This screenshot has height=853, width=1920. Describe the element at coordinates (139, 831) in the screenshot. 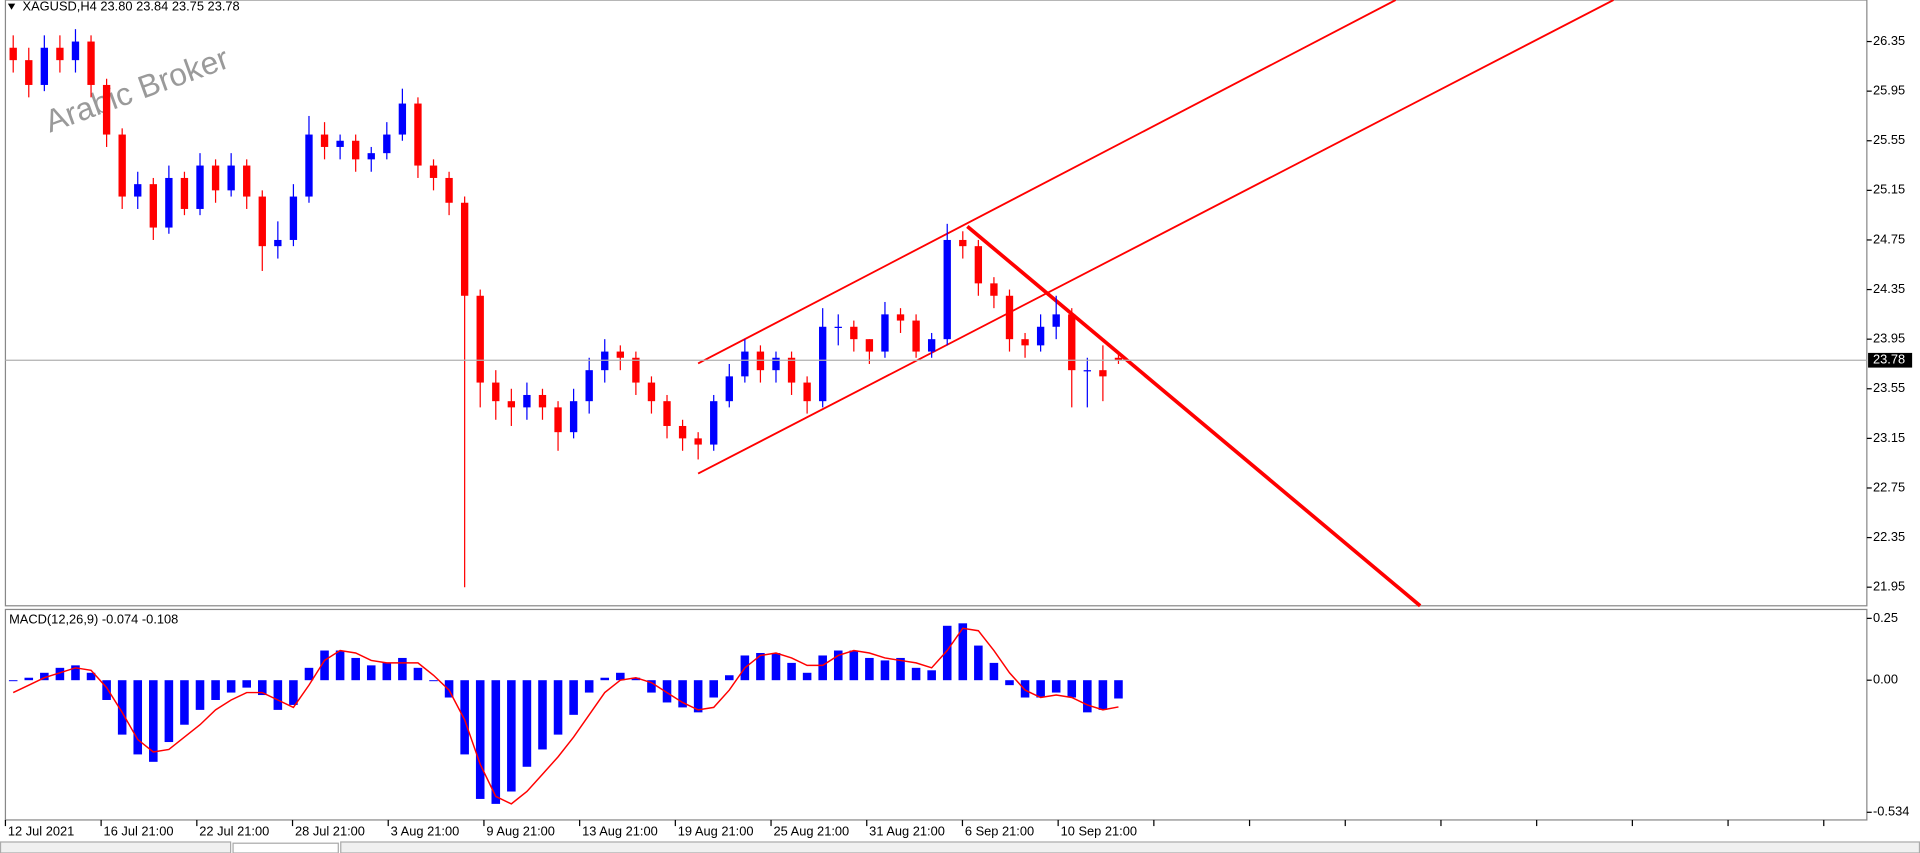

I see `x-tick-label: 16 Jul 21:00` at that location.